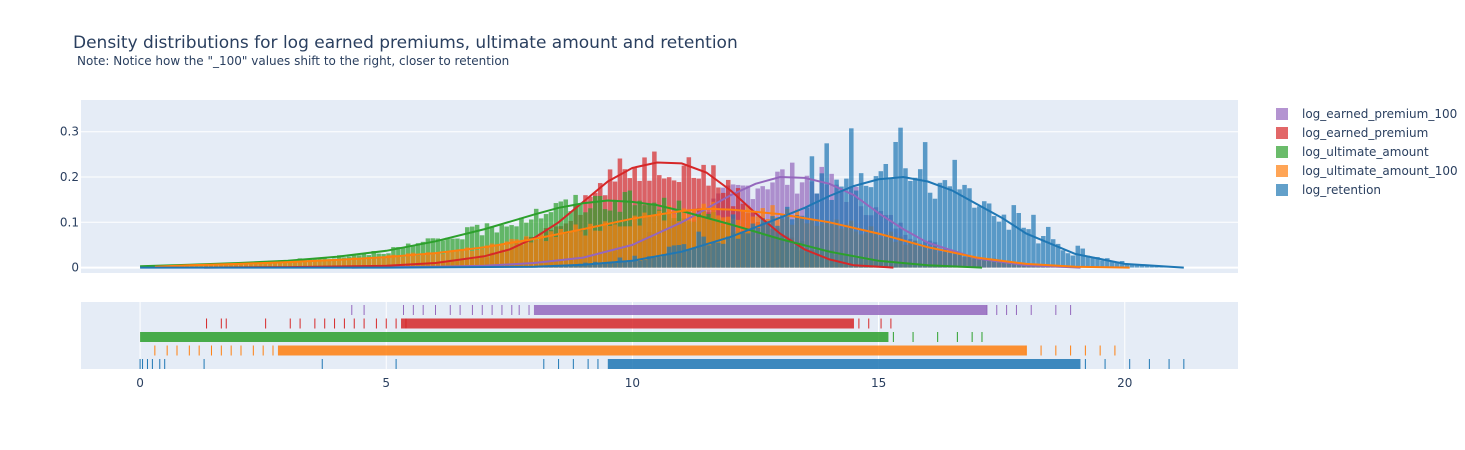 The image size is (1465, 450). What do you see at coordinates (1380, 171) in the screenshot?
I see `legend-label: log_ultimate_amount_100` at bounding box center [1380, 171].